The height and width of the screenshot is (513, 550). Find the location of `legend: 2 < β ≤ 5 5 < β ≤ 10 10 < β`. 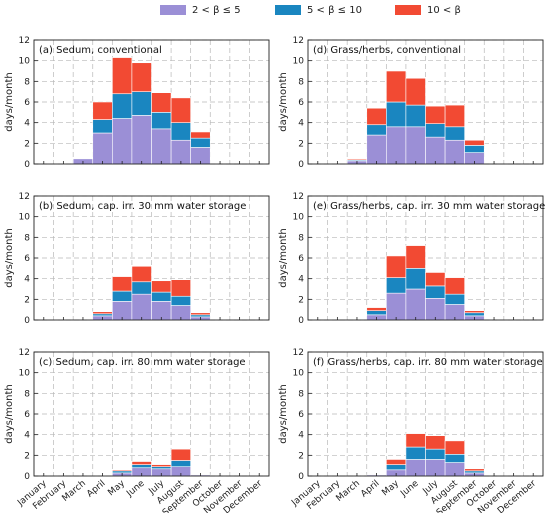

legend: 2 < β ≤ 5 5 < β ≤ 10 10 < β is located at coordinates (275, 11).